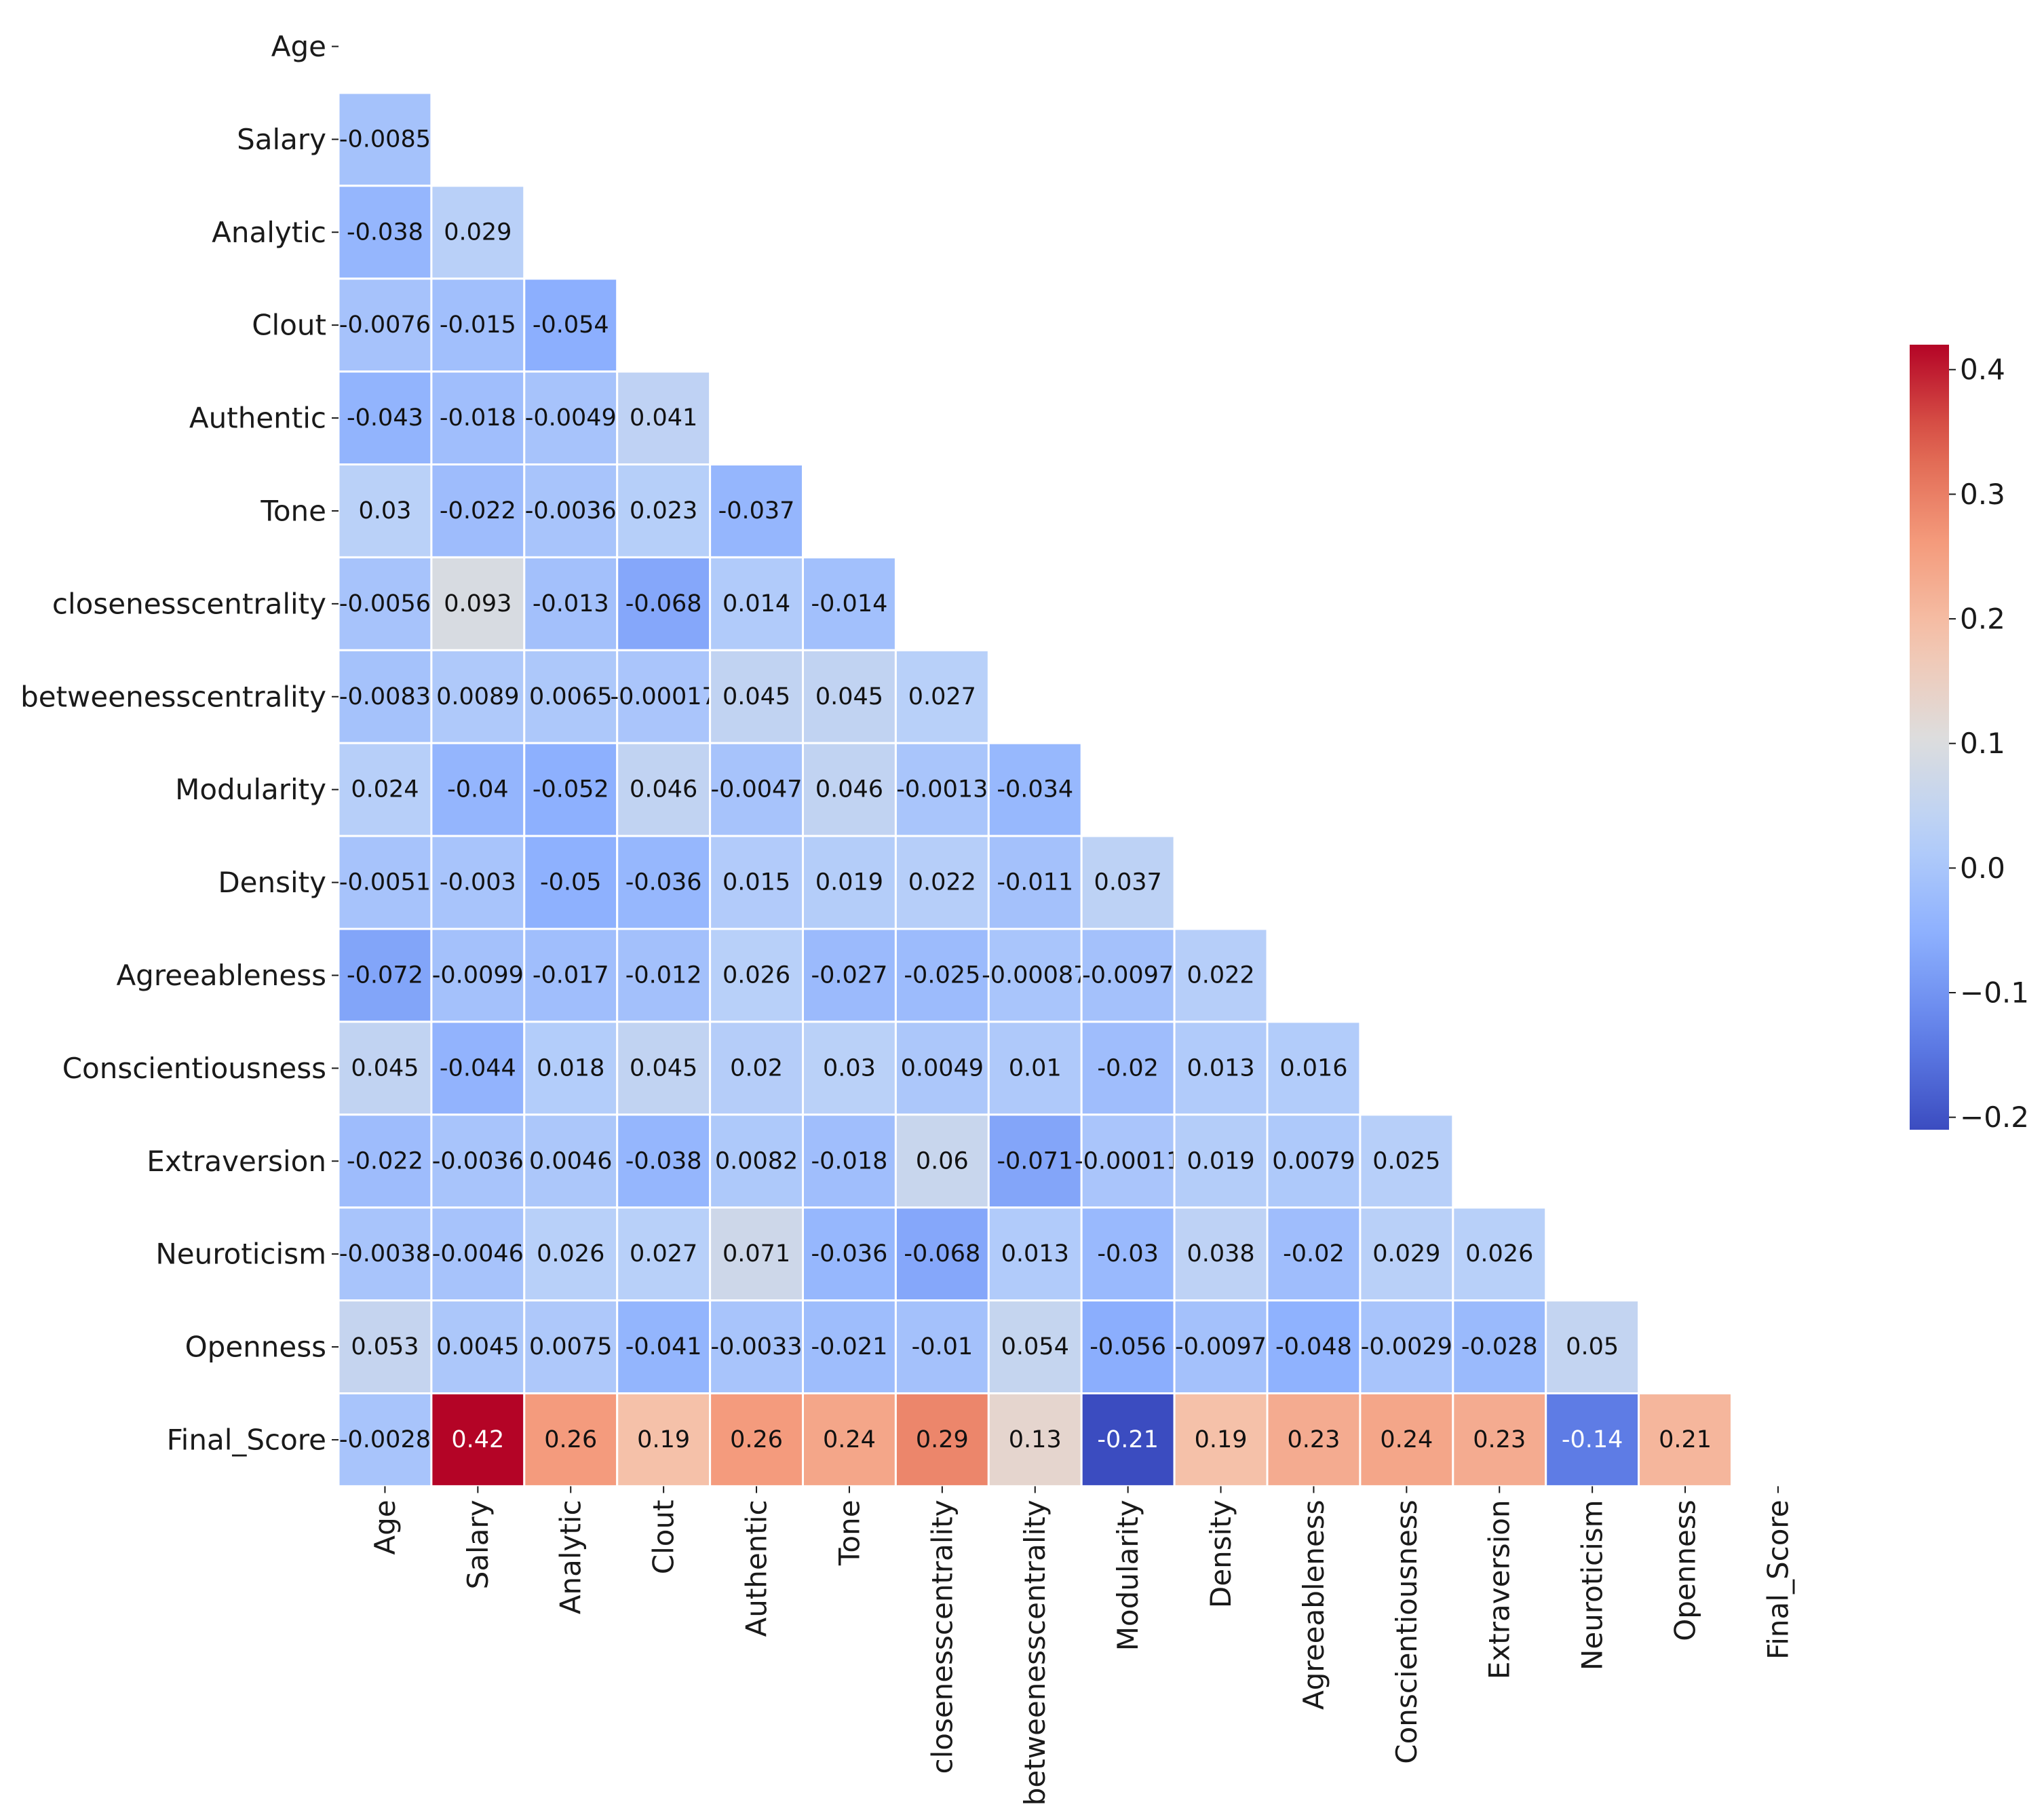  Describe the element at coordinates (1406, 1631) in the screenshot. I see `x-tick-label-conscientiousness: Conscientiousness` at that location.